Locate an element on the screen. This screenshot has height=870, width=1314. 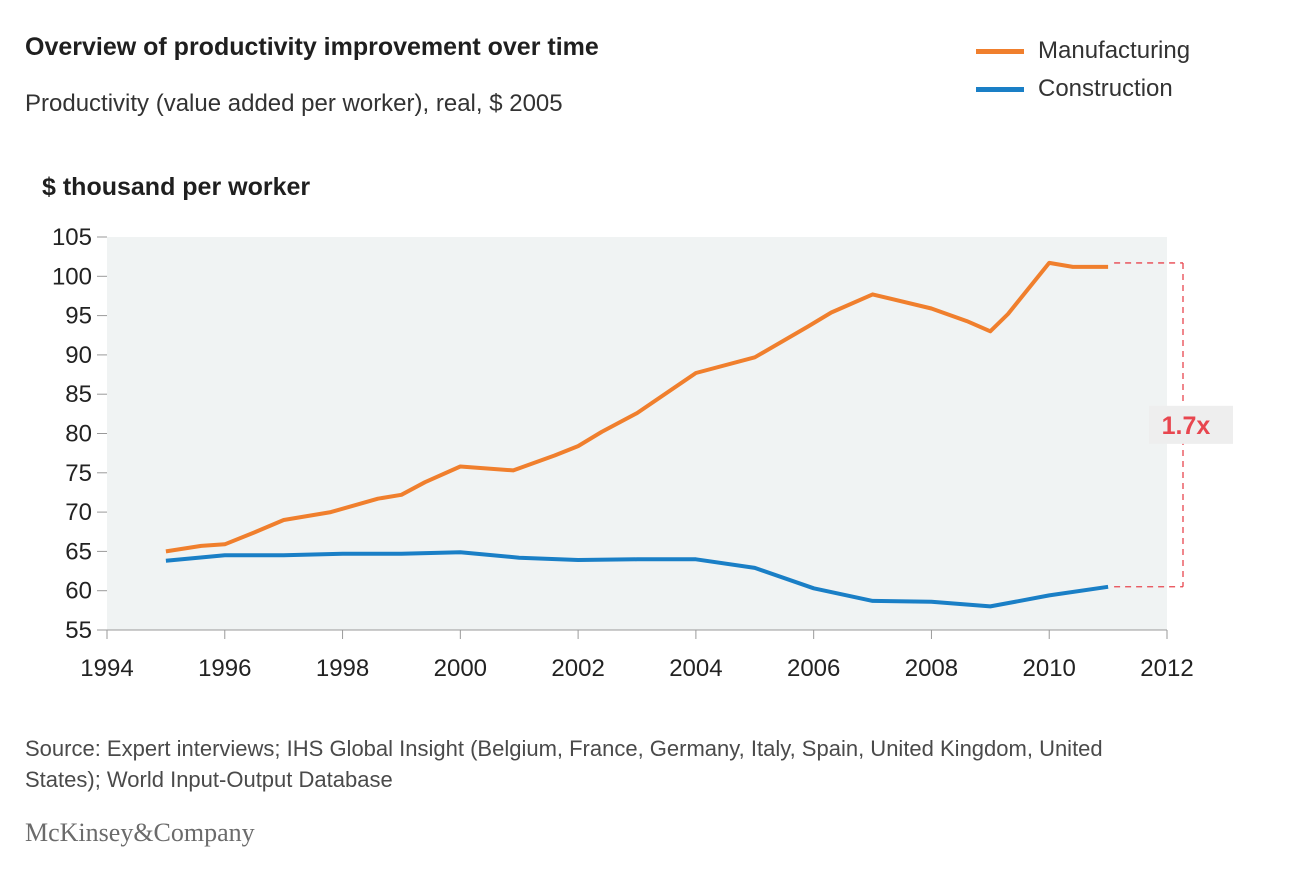
legend: Manufacturing Construction is located at coordinates (1136, 70).